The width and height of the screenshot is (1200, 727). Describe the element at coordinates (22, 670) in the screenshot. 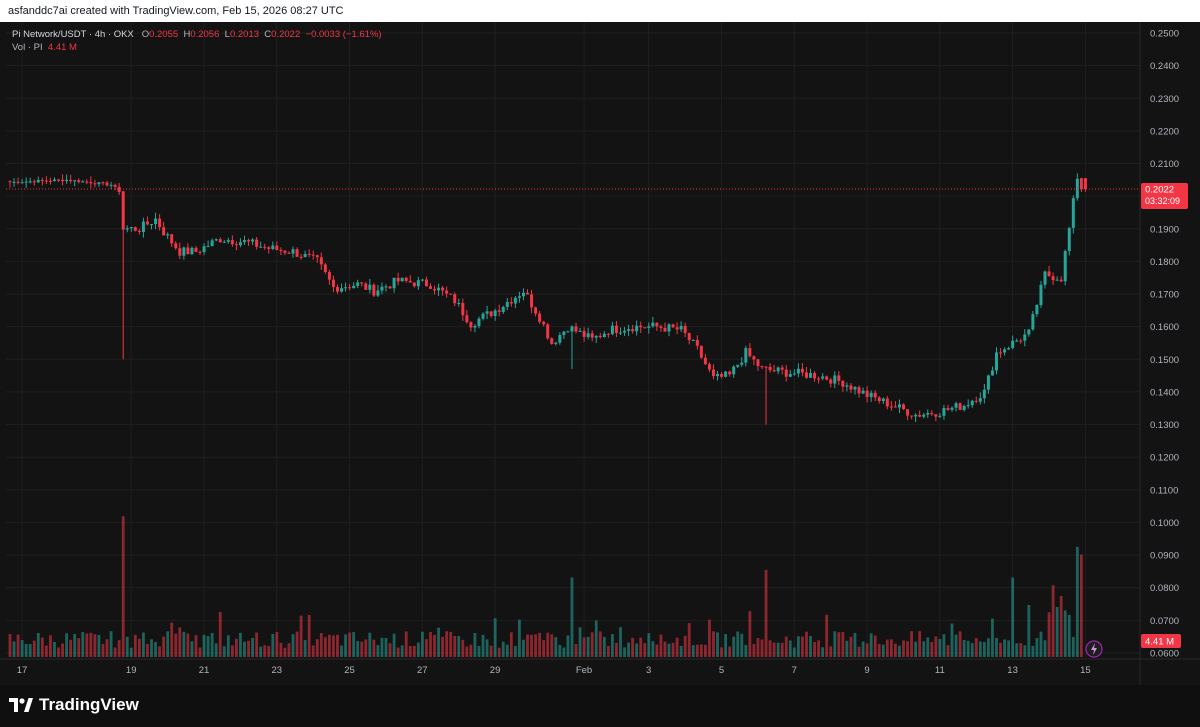

I see `x-tick-label: 17` at that location.